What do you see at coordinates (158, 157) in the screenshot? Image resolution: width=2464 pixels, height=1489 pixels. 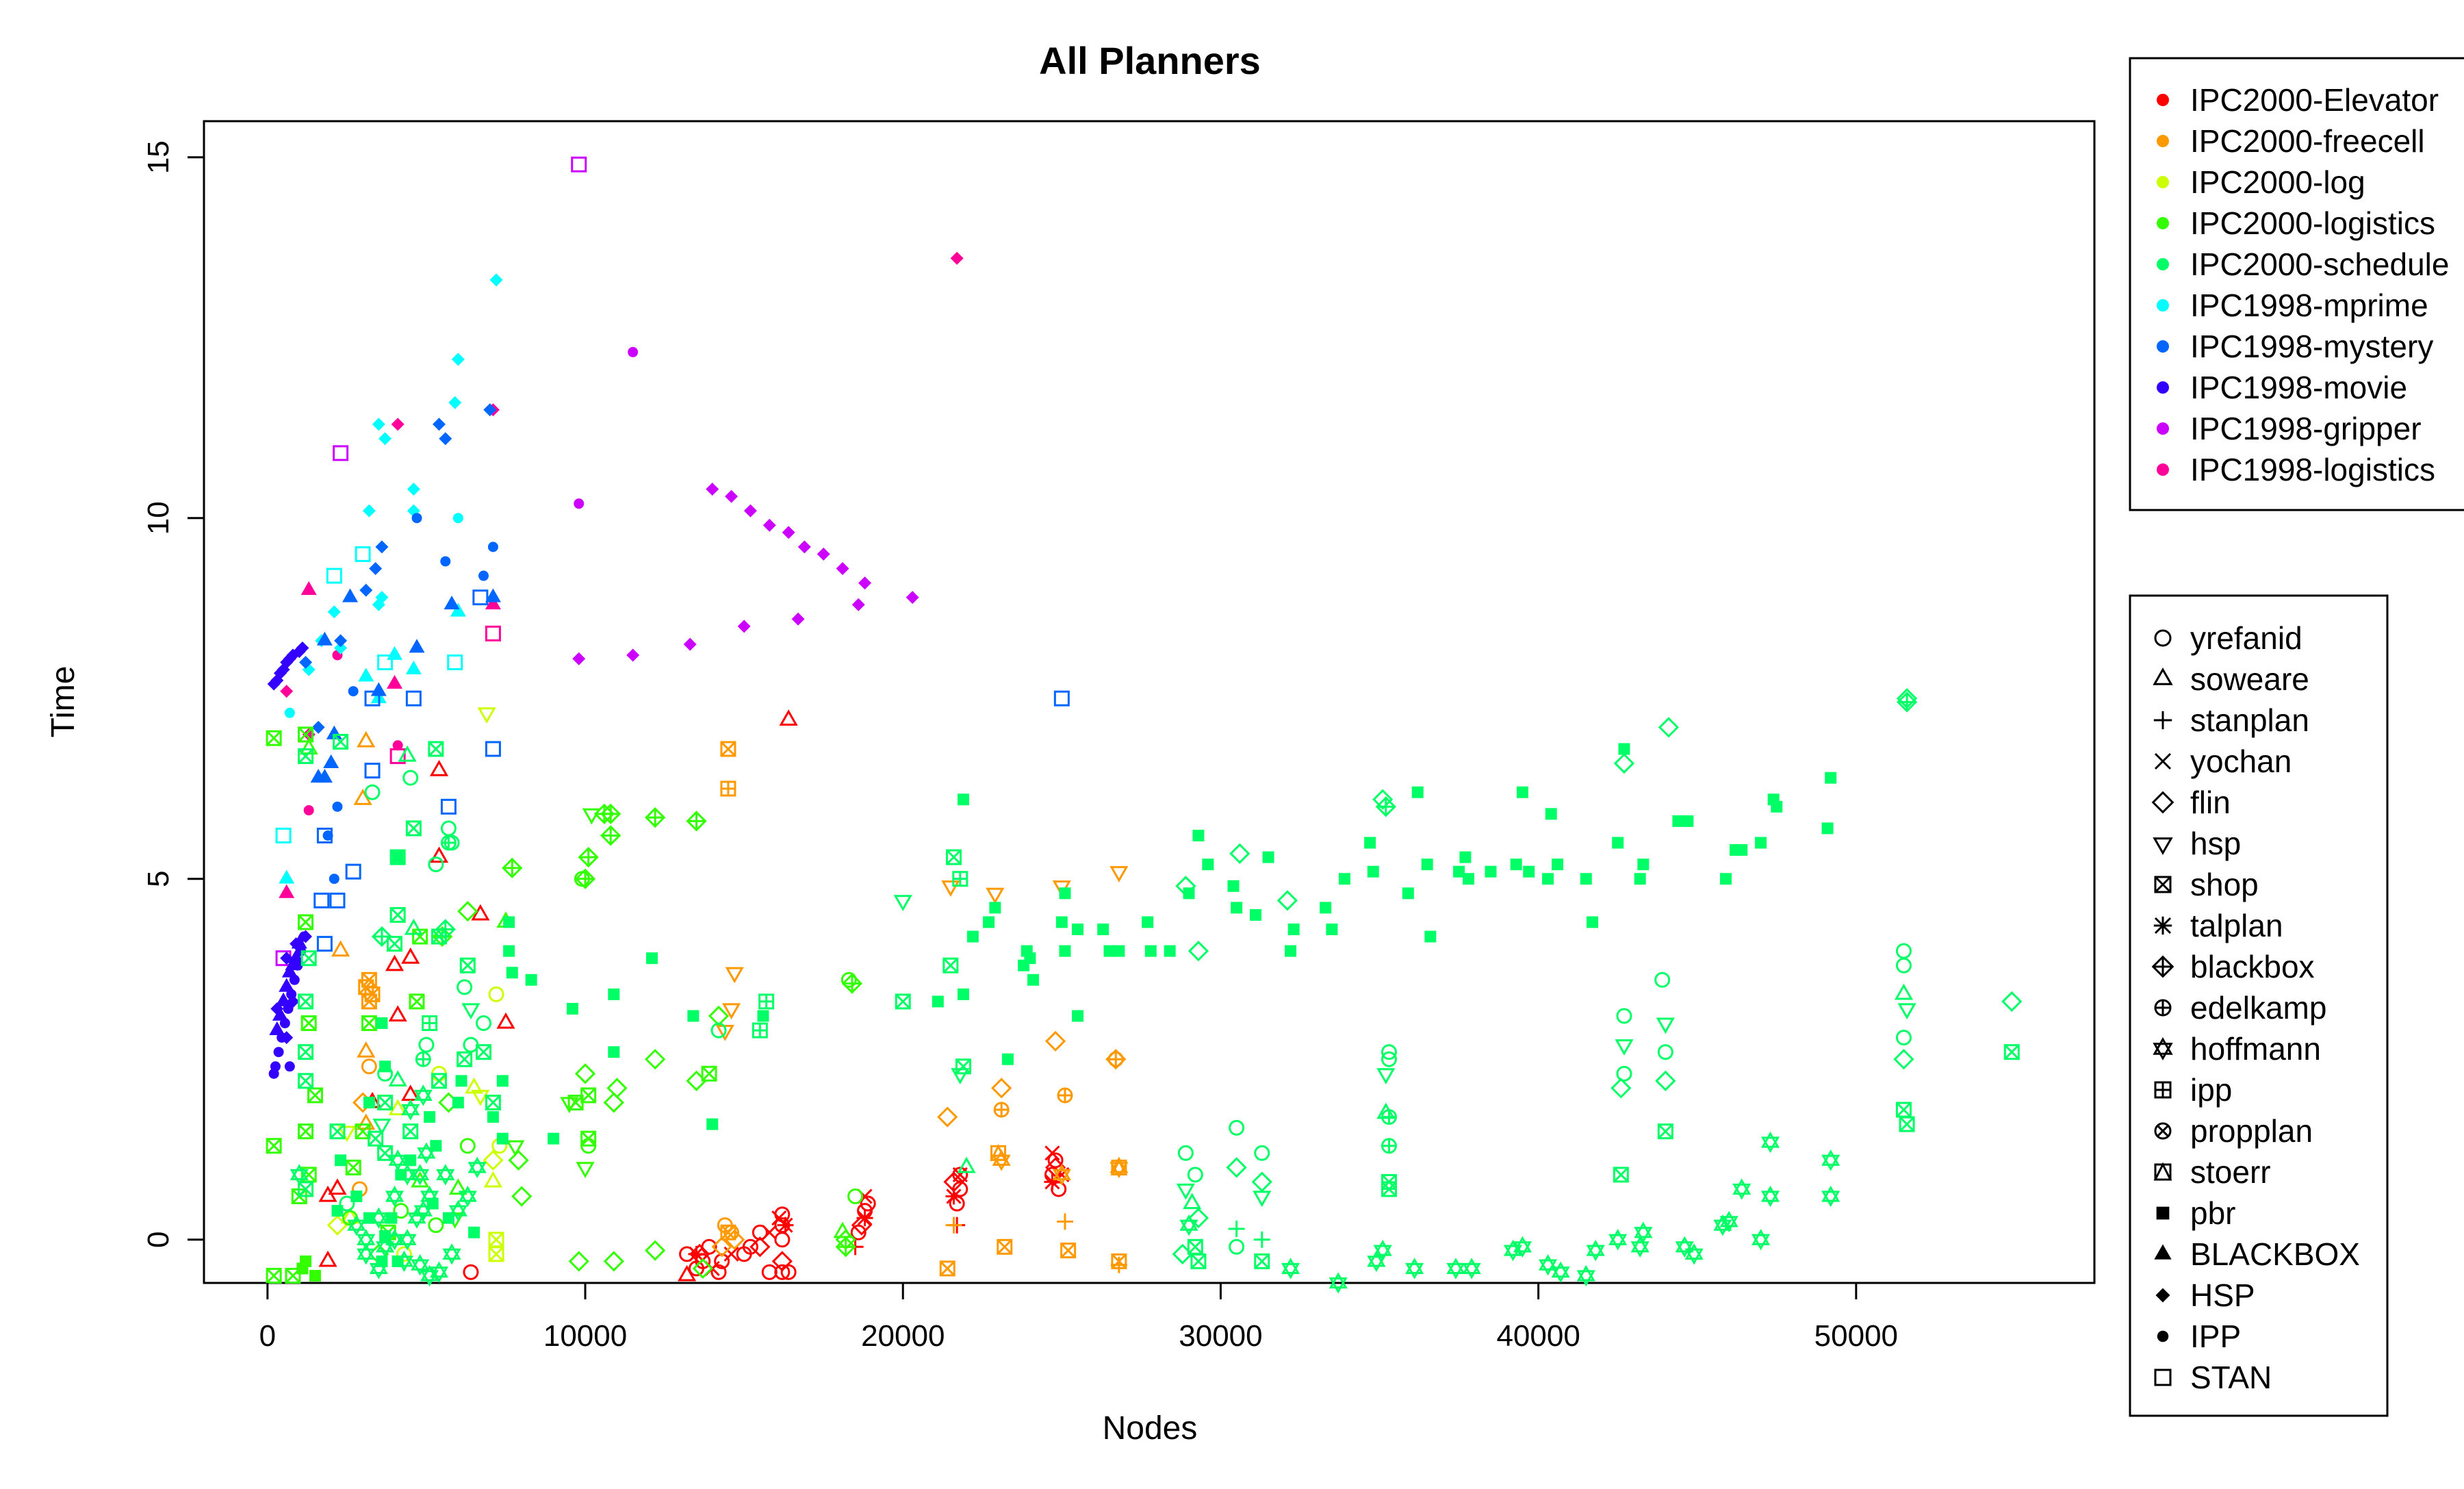 I see `y-tick-label: 15` at bounding box center [158, 157].